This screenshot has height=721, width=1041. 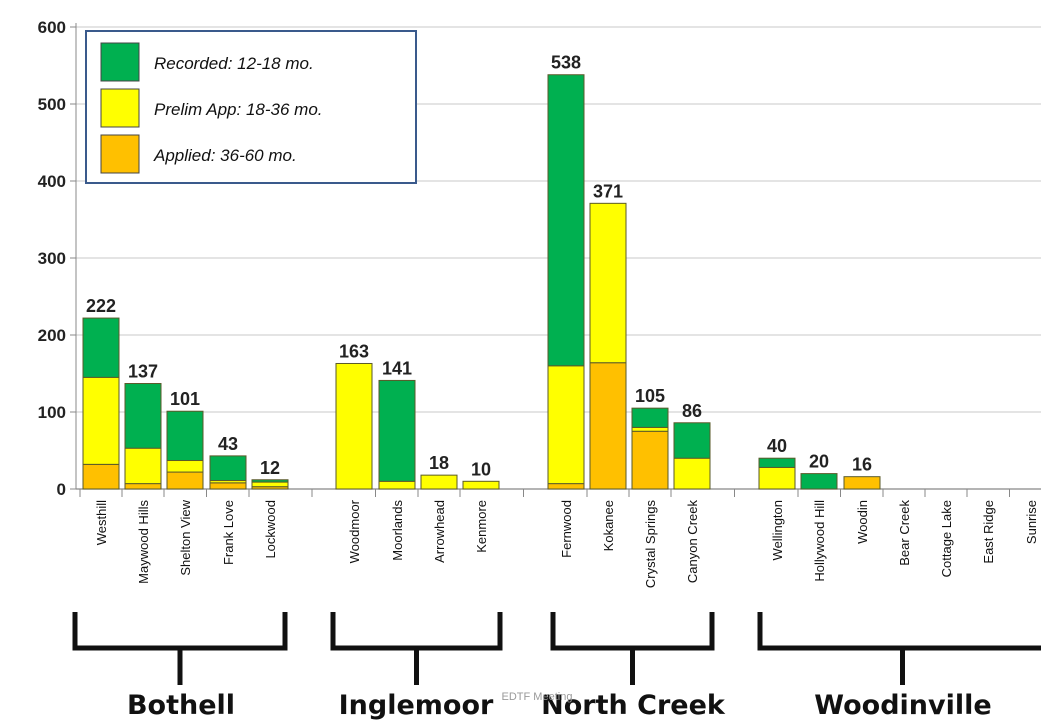 What do you see at coordinates (904, 533) in the screenshot?
I see `category-label: Bear Creek` at bounding box center [904, 533].